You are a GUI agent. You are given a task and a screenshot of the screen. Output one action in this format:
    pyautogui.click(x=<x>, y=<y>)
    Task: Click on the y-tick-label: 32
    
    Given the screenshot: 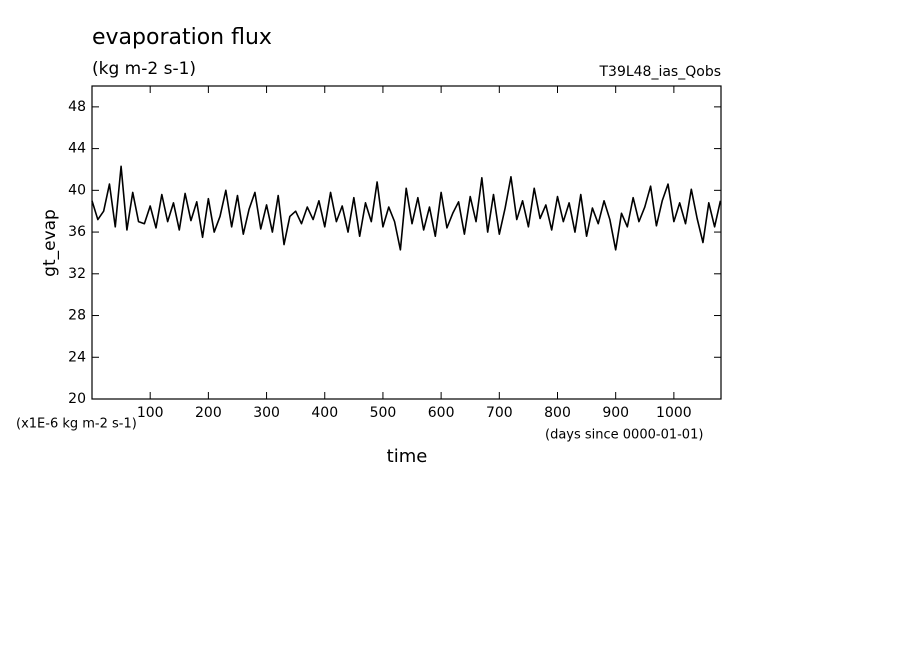 What is the action you would take?
    pyautogui.click(x=77, y=274)
    